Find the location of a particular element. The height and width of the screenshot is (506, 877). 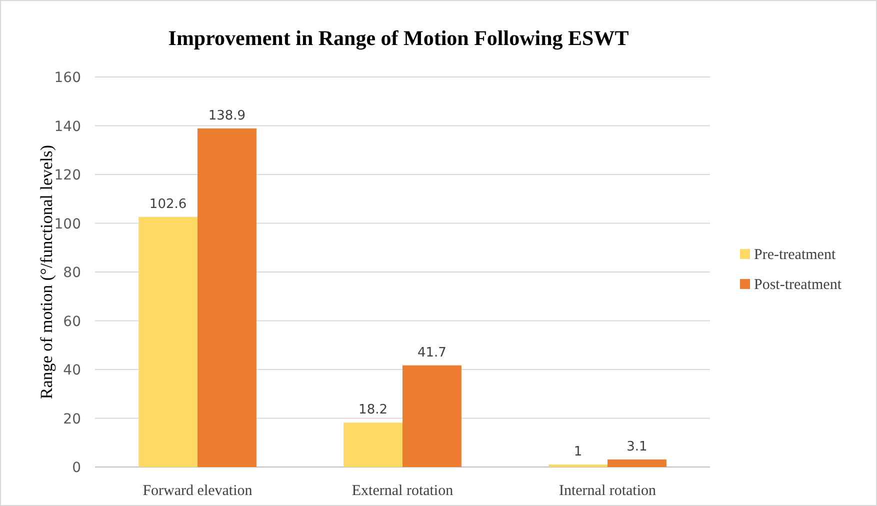

data-label: 102.6 is located at coordinates (168, 204).